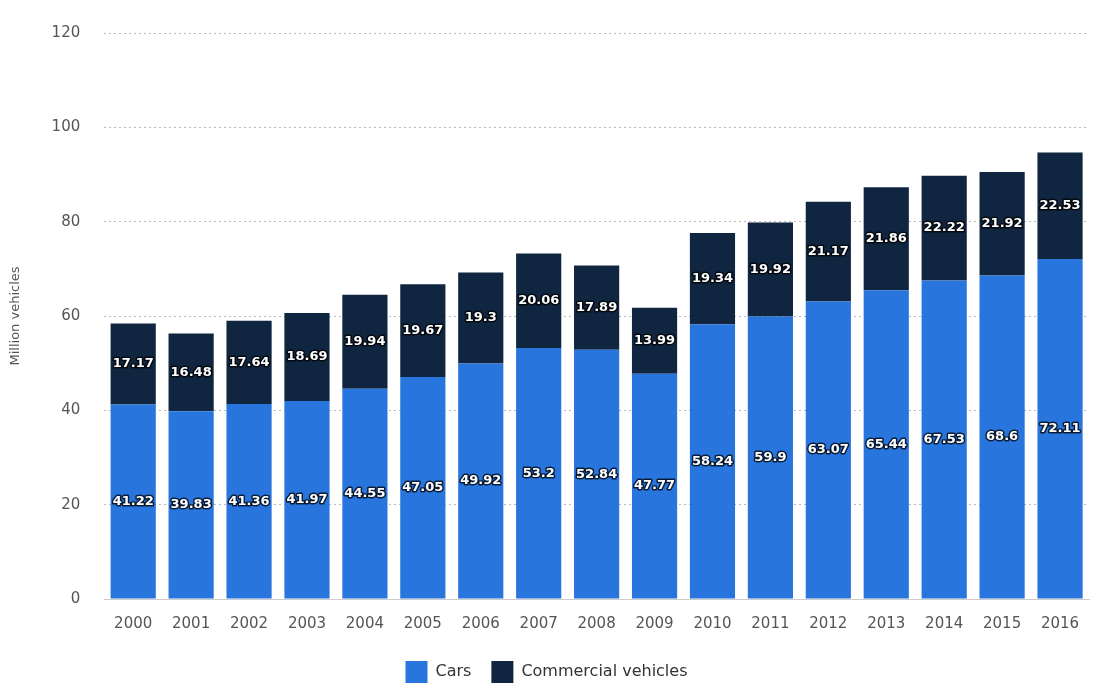 The image size is (1095, 693). Describe the element at coordinates (71, 220) in the screenshot. I see `y-tick-label: 80` at that location.